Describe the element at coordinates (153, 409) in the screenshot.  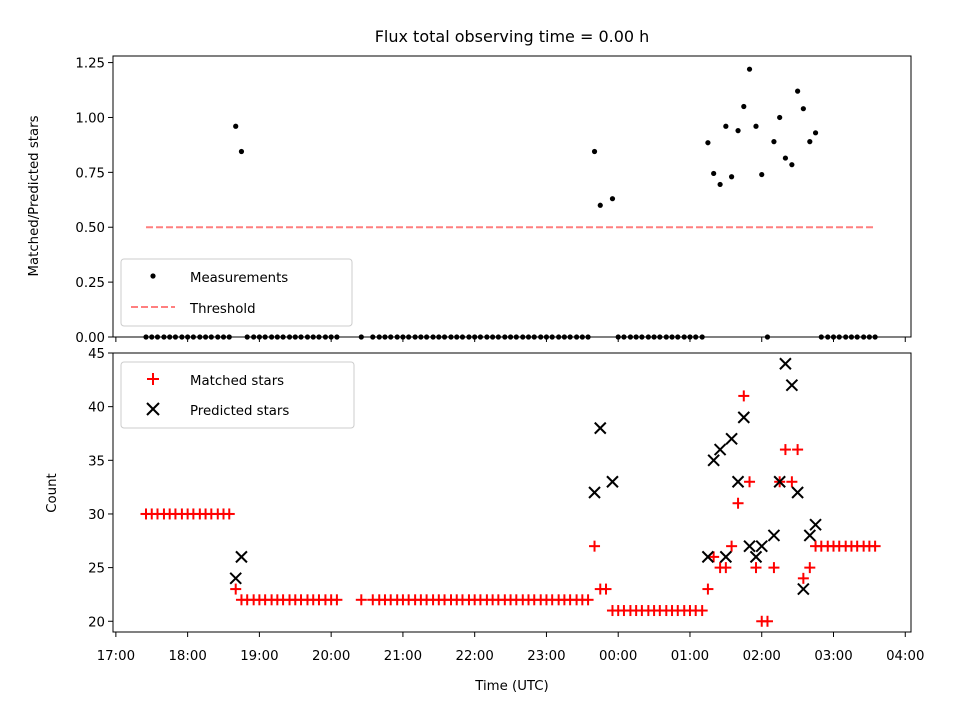
I see `legend-predicted-marker` at that location.